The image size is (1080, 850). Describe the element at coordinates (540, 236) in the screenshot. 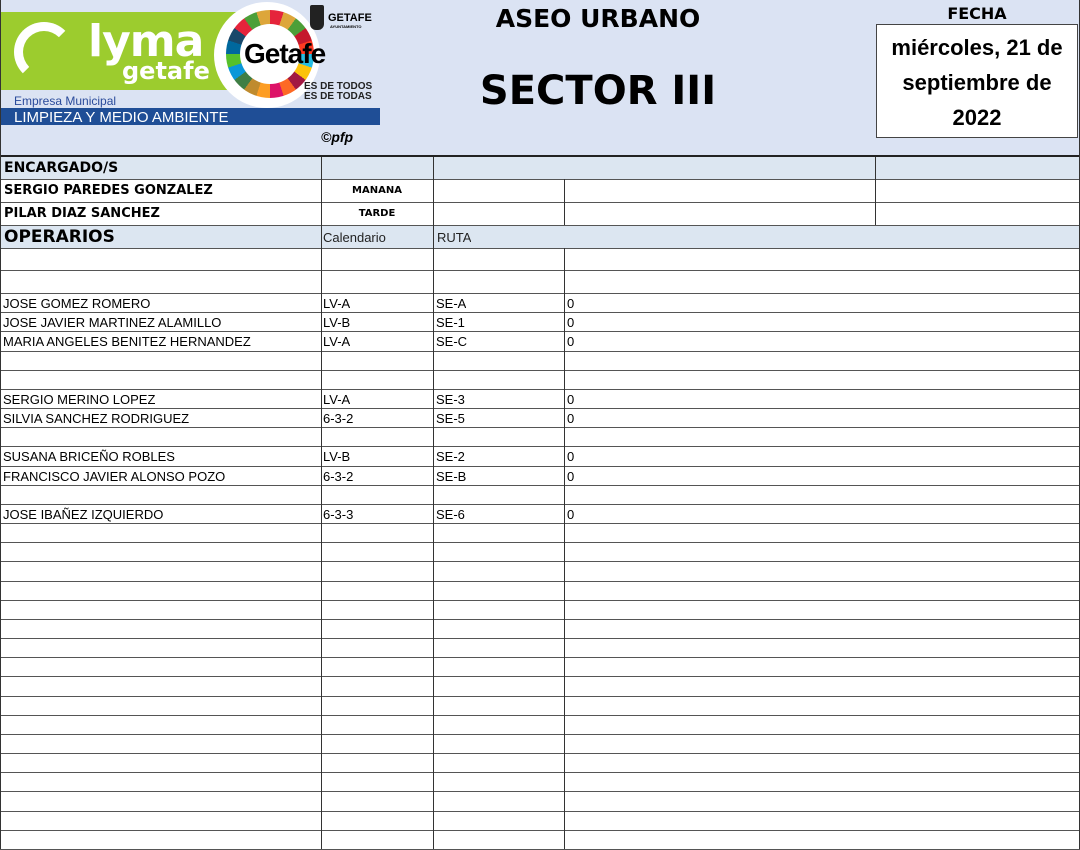

I see `operarios-header-row` at that location.